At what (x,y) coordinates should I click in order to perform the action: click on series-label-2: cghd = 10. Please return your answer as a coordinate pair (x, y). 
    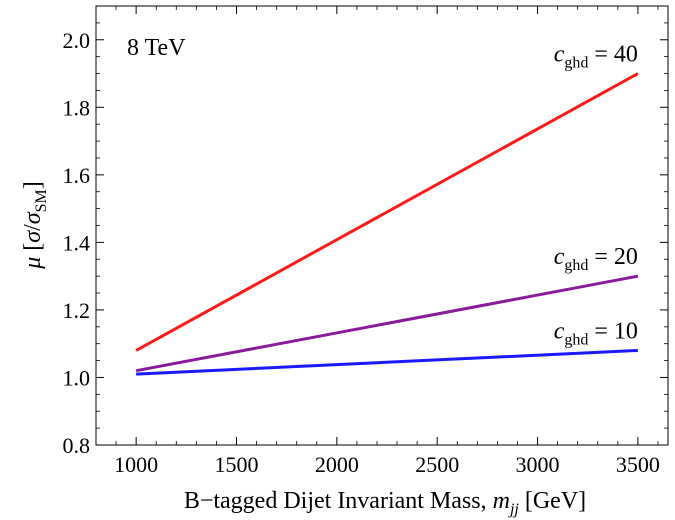
    Looking at the image, I should click on (596, 333).